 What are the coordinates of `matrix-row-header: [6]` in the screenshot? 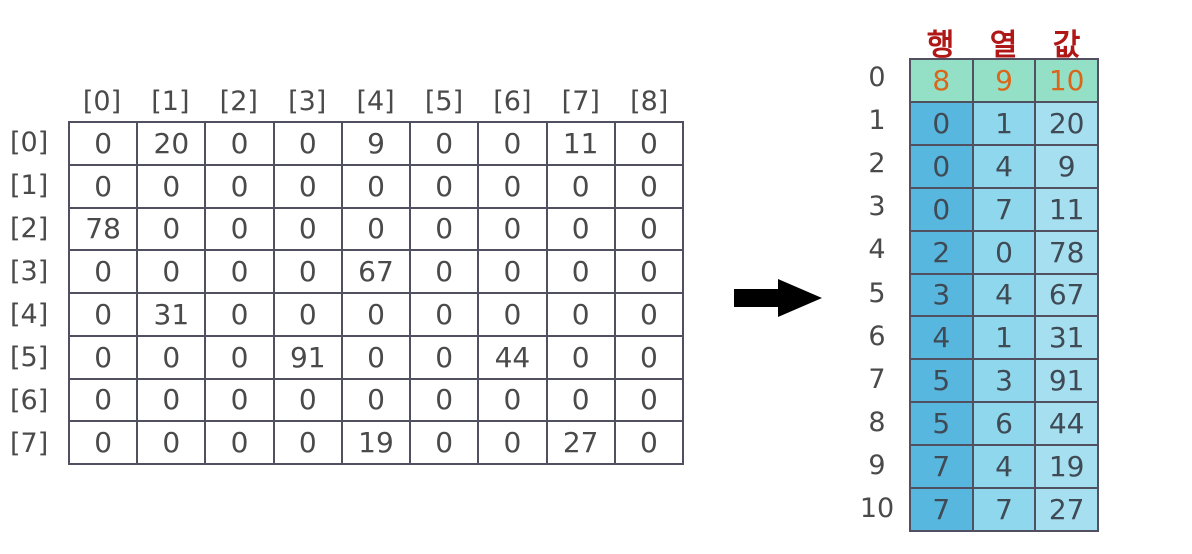 It's located at (29, 400).